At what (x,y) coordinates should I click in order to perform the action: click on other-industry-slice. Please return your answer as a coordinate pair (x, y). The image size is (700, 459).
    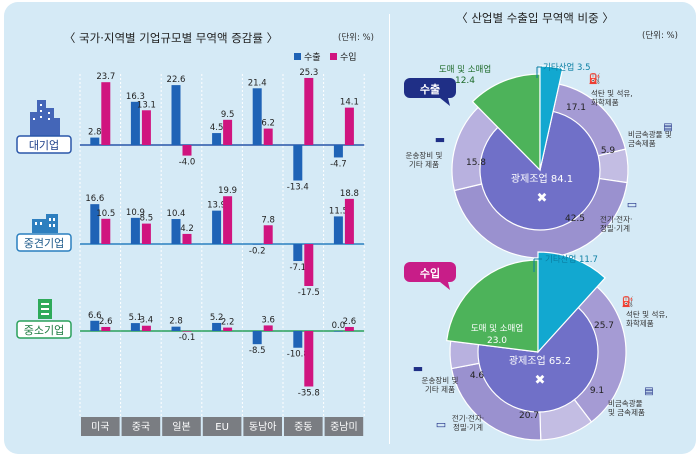
    Looking at the image, I should click on (571, 302).